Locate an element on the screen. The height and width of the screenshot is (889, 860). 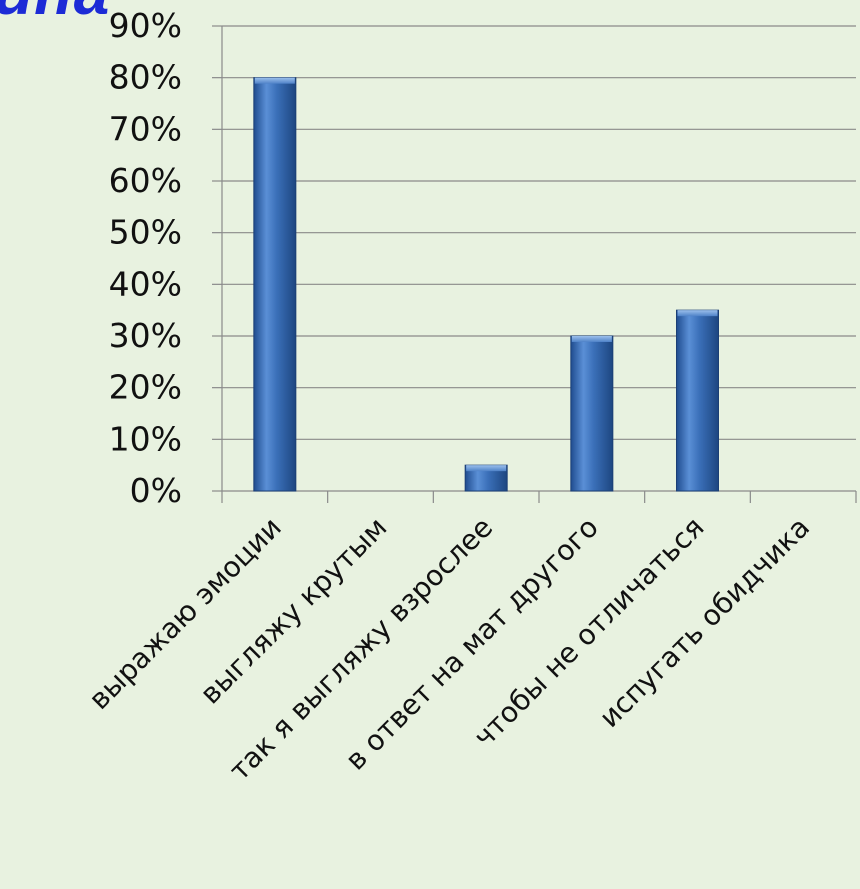
x-tick-label: выражаю эмоции is located at coordinates (184, 613).